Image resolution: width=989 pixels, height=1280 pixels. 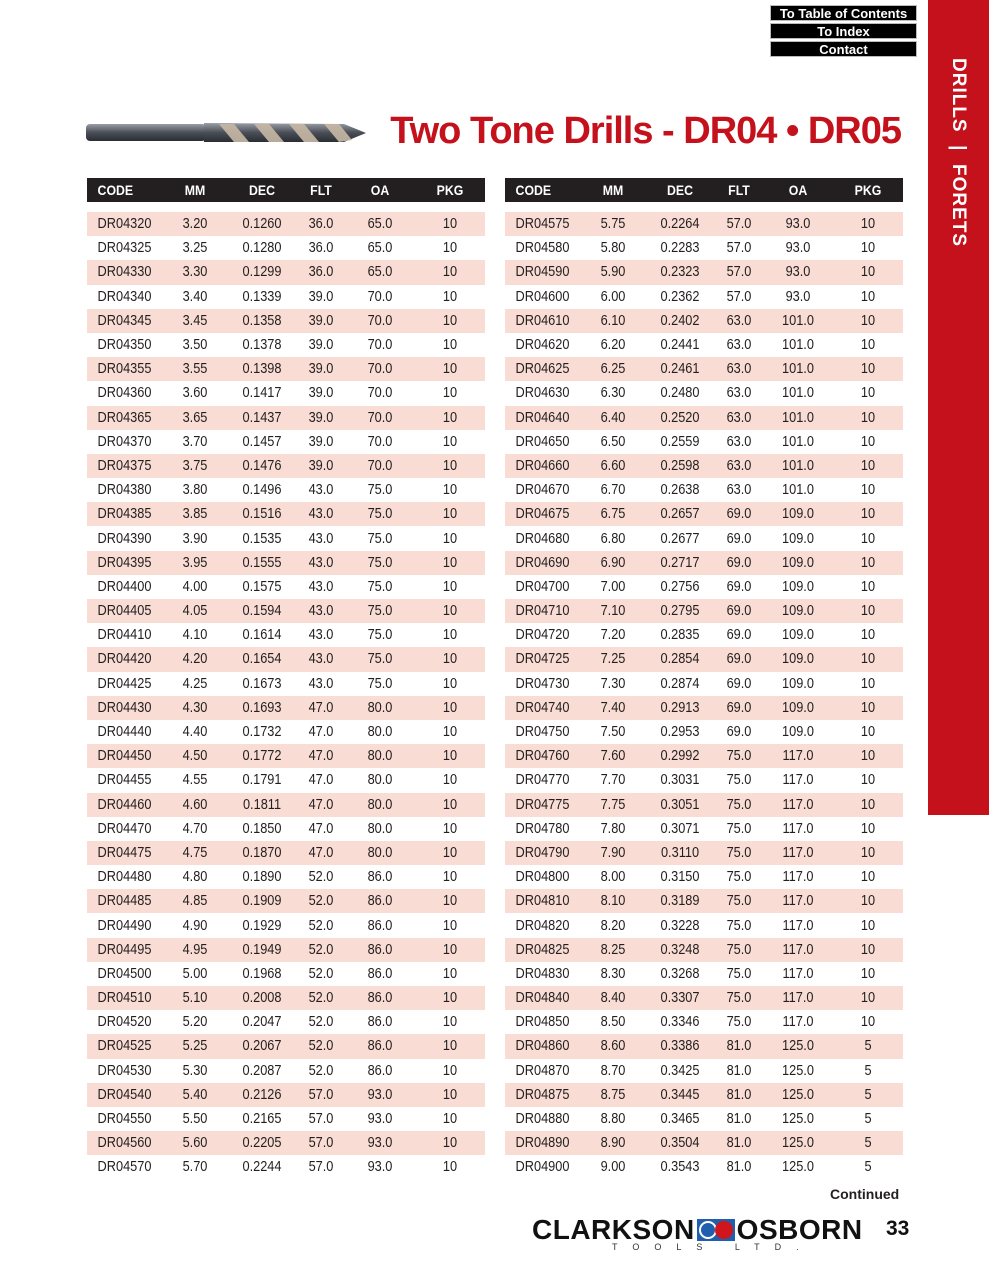 I want to click on cell-dec: 0.3189, so click(x=680, y=901).